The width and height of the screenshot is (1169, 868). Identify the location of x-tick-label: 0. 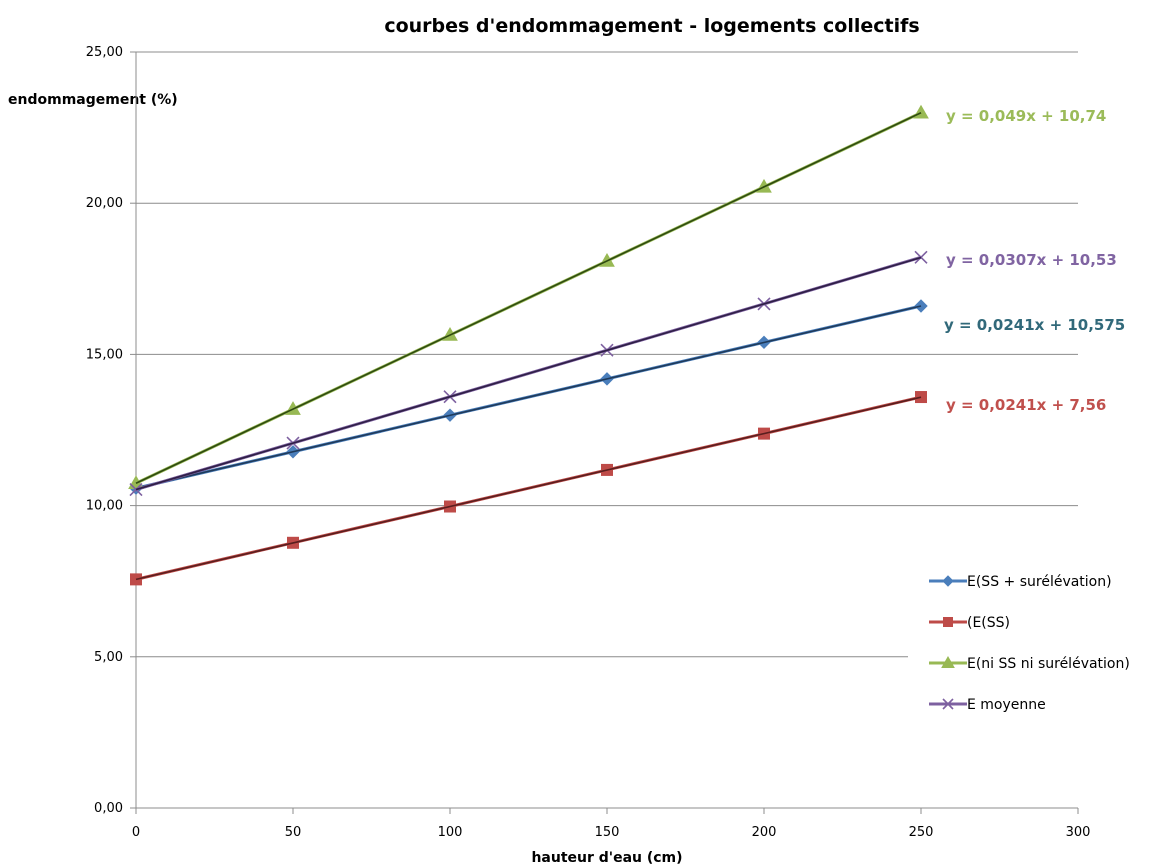
(136, 832).